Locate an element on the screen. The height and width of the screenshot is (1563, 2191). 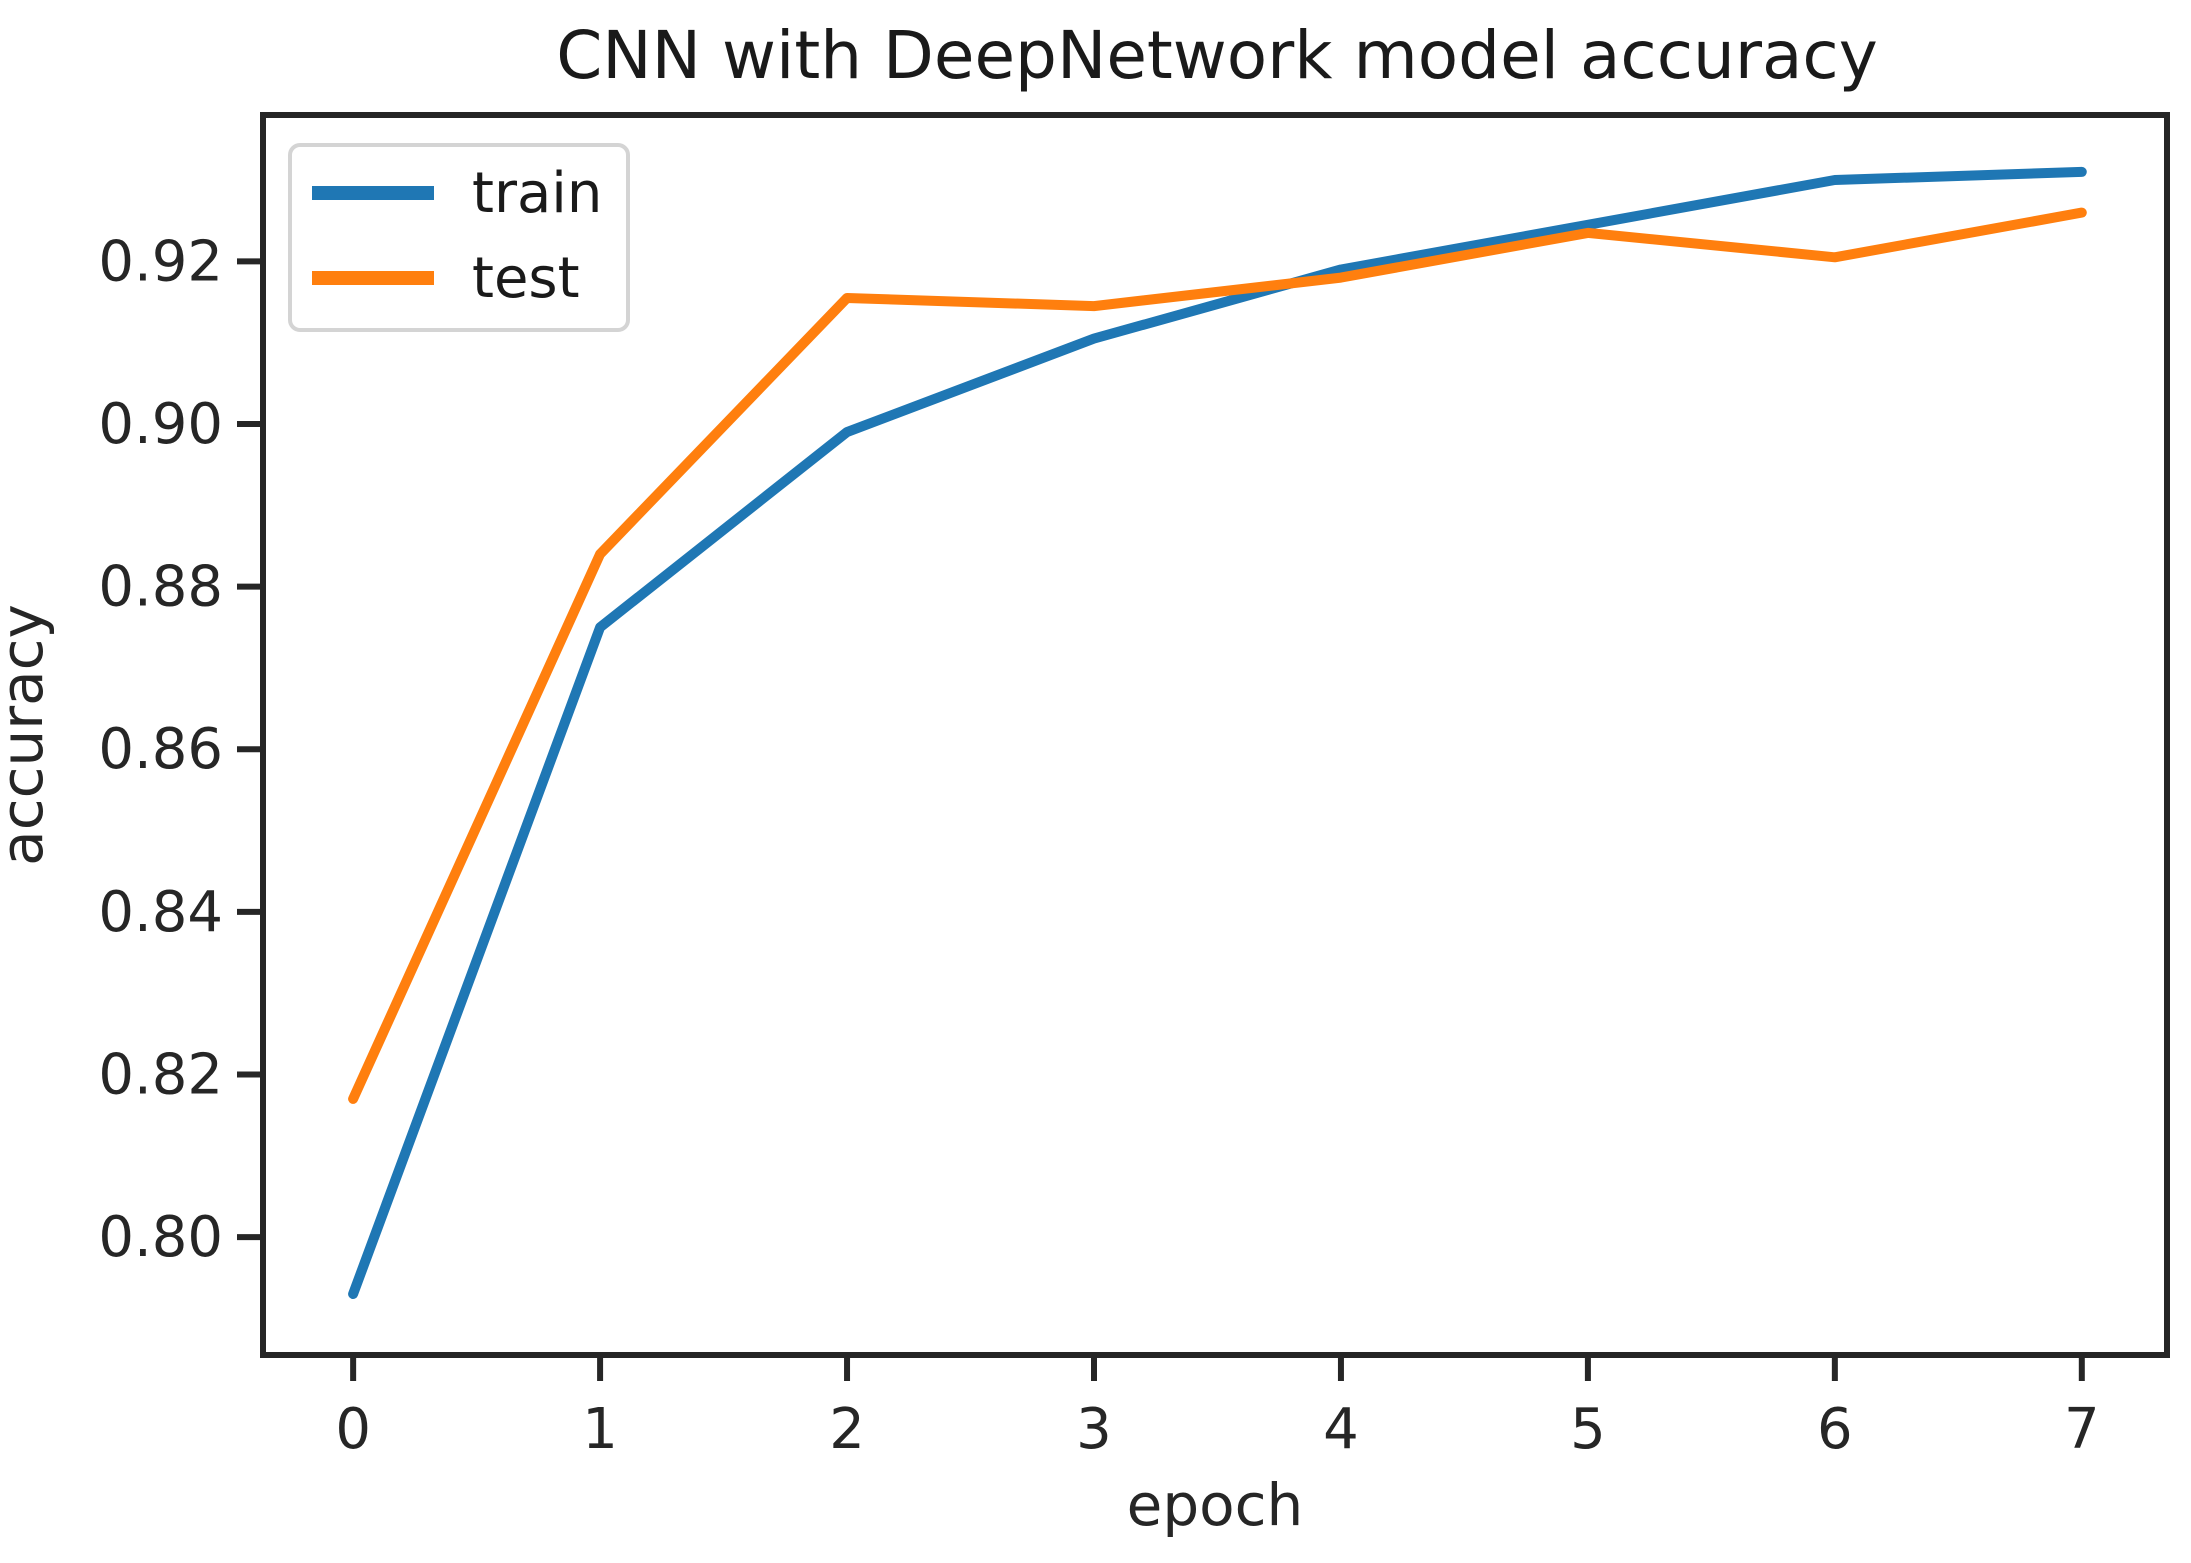
y-axis-ticks: 0.80 0.82 0.84 0.86 0.88 0.90 0.92 is located at coordinates (180, 749).